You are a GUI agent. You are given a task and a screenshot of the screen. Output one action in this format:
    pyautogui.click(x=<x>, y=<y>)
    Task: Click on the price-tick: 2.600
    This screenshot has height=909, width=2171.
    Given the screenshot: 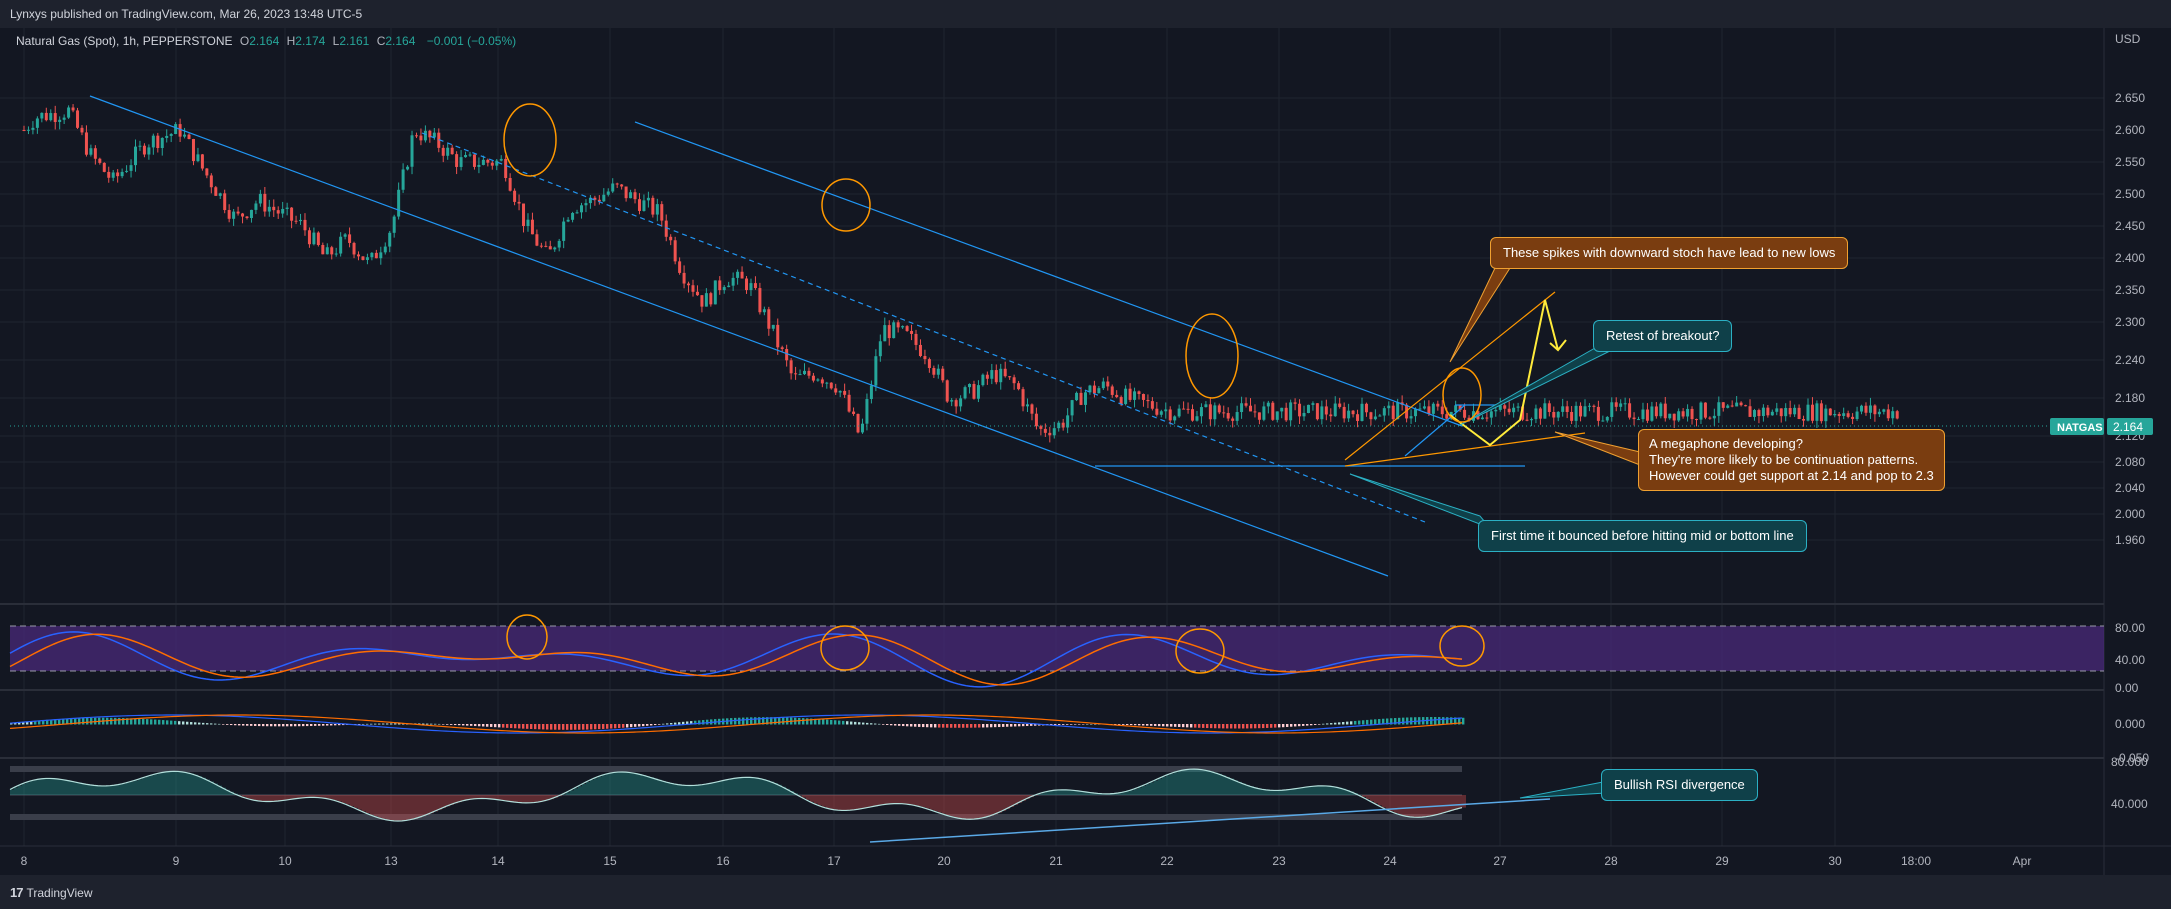 What is the action you would take?
    pyautogui.click(x=2130, y=130)
    